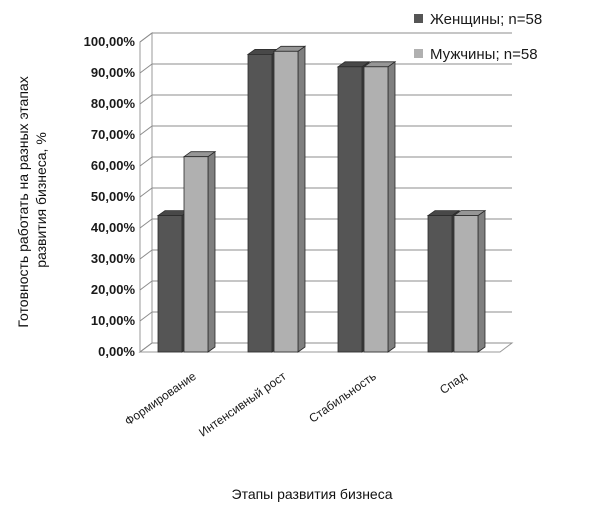 The image size is (594, 508). I want to click on y-tick-label: 10,00%, so click(113, 320).